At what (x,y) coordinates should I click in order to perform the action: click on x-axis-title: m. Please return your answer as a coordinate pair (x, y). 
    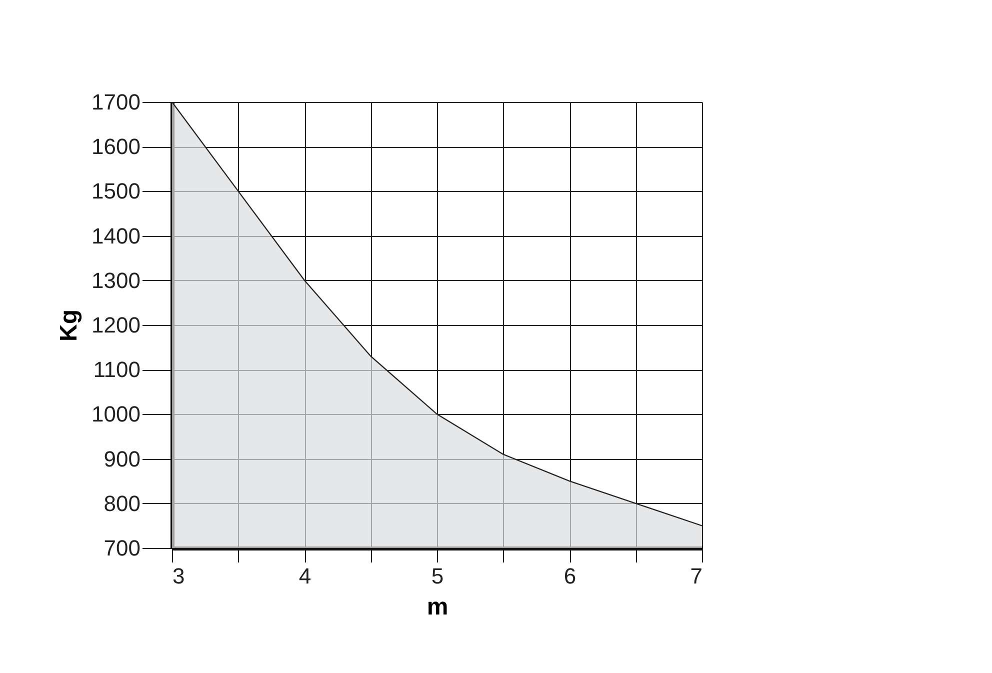
    Looking at the image, I should click on (437, 607).